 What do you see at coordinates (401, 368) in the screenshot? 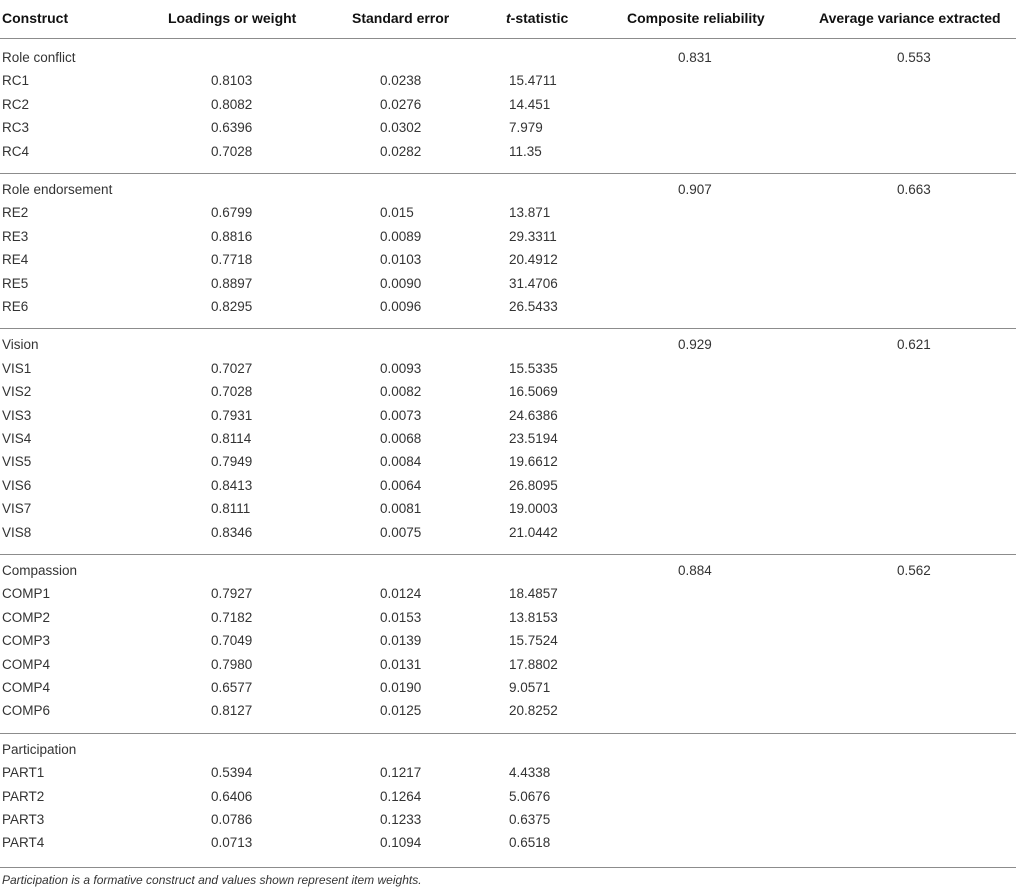
I see `standard-error-value: 0.0093` at bounding box center [401, 368].